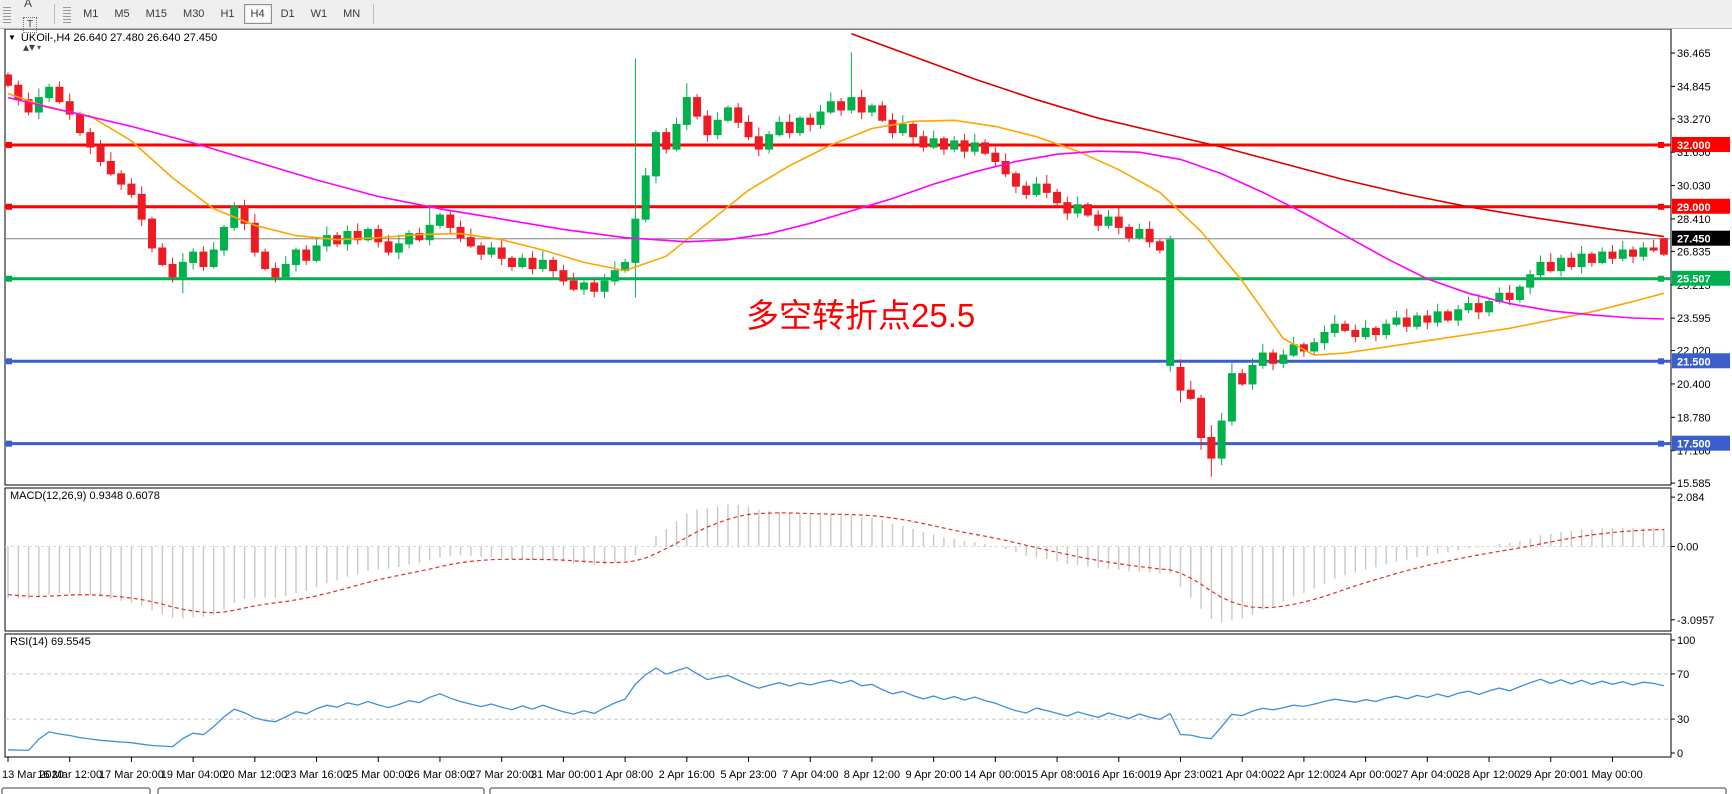 This screenshot has width=1732, height=794. What do you see at coordinates (1701, 238) in the screenshot?
I see `price-badge-27.450` at bounding box center [1701, 238].